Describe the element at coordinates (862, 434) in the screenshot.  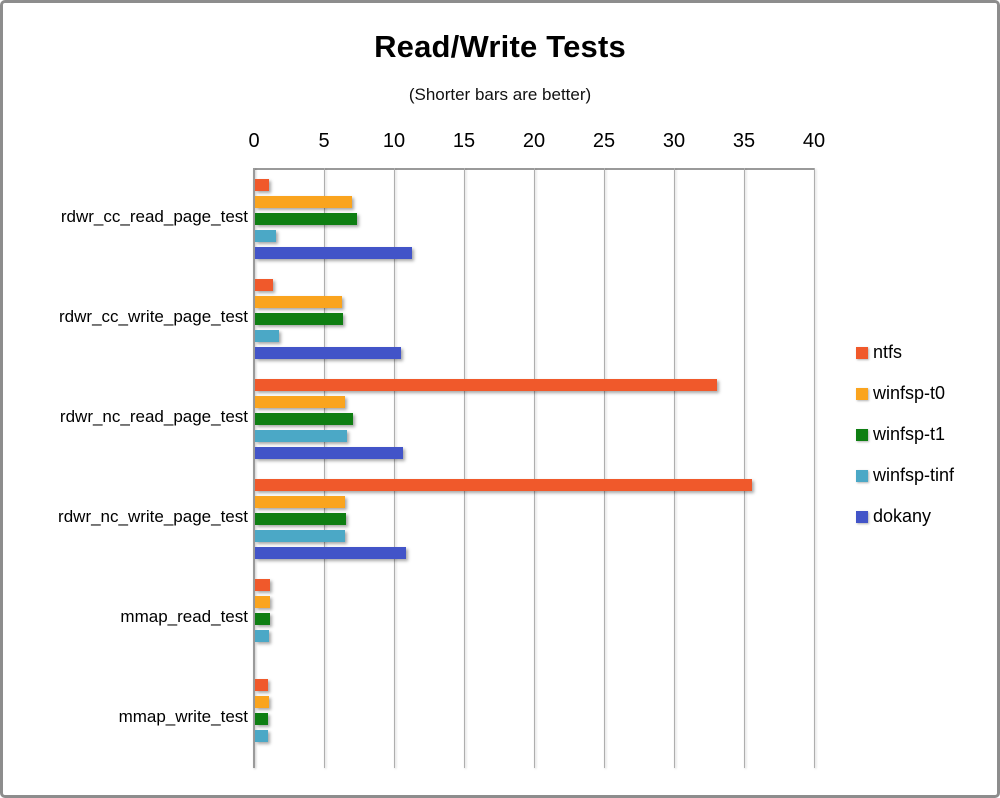
I see `legend-swatch-winfsp-t1` at that location.